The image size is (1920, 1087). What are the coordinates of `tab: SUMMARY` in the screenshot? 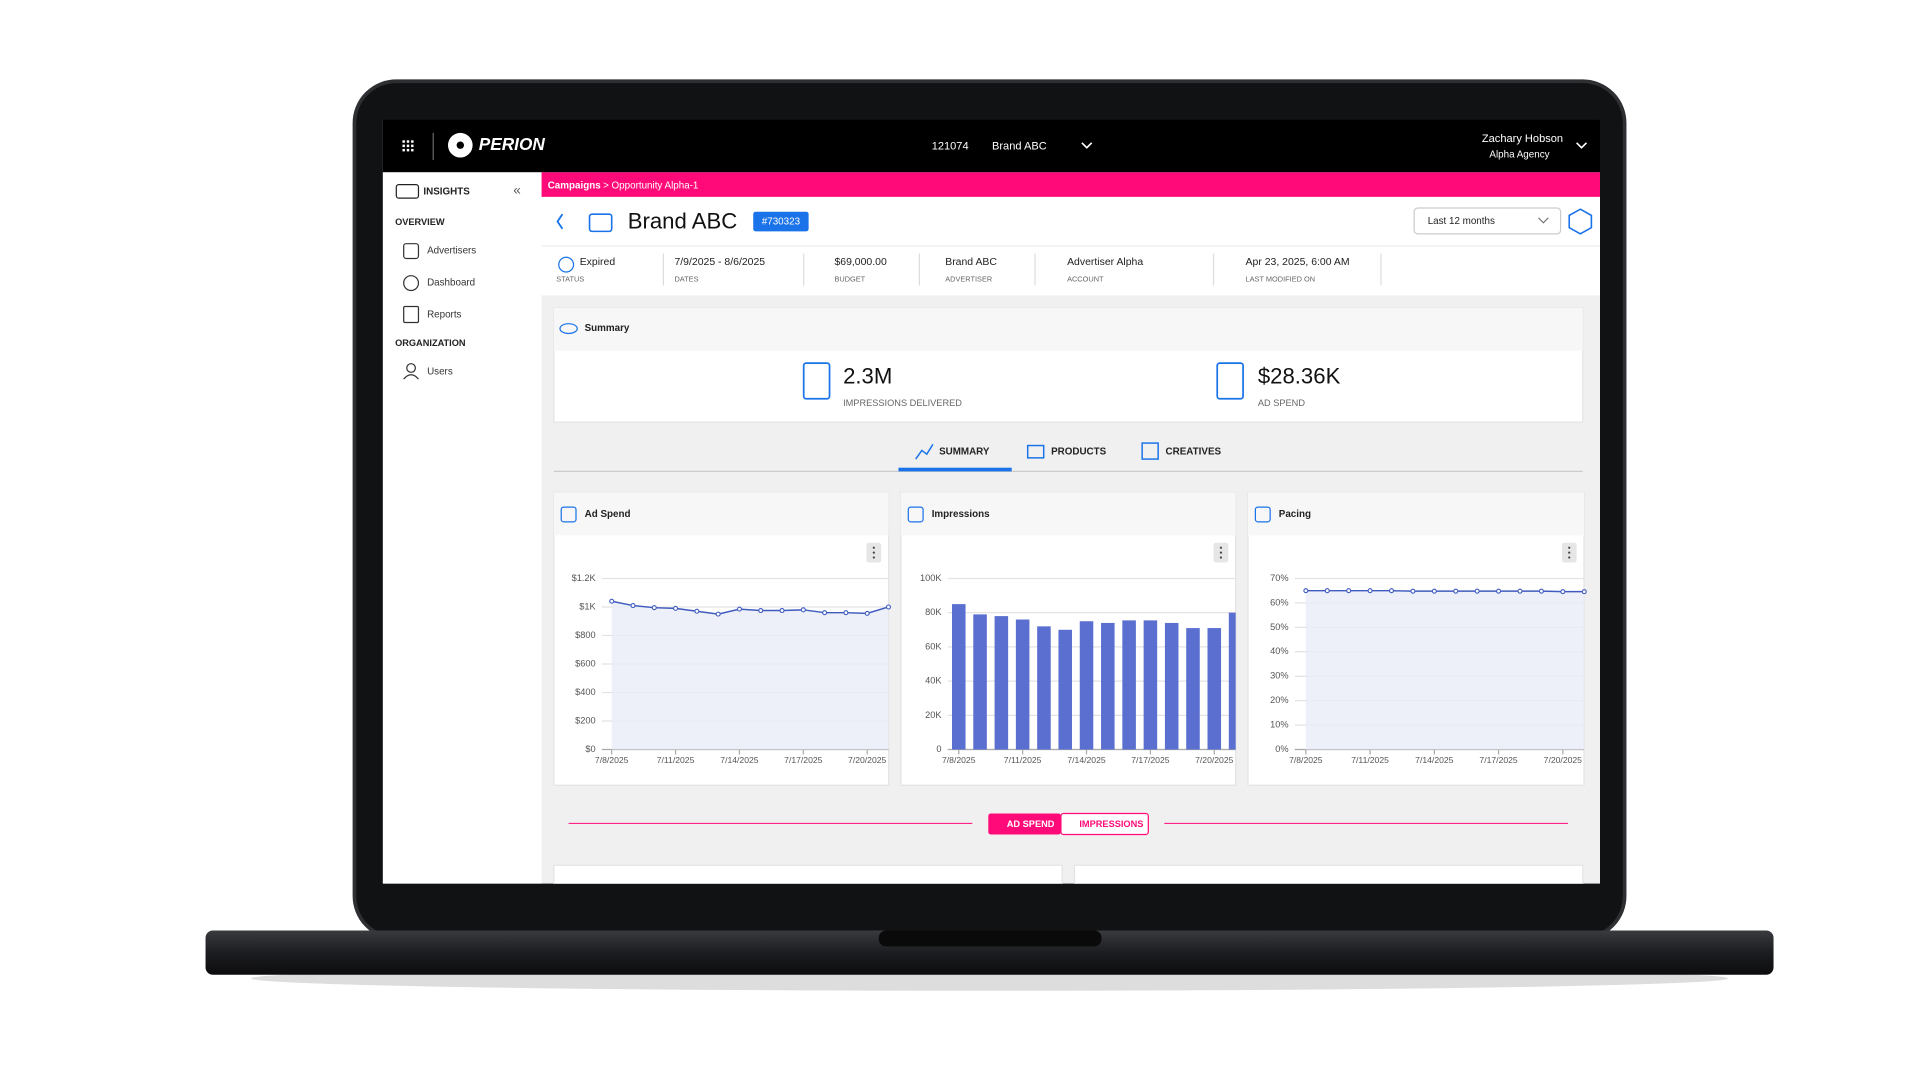 It's located at (964, 451).